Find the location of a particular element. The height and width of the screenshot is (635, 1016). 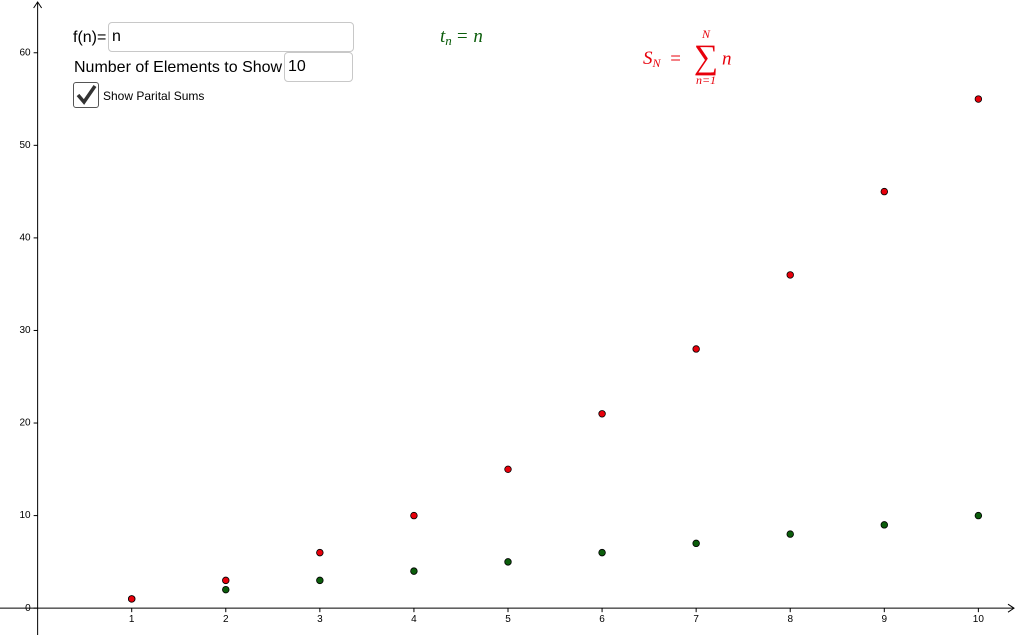

sum-lhs-base: S is located at coordinates (648, 58).